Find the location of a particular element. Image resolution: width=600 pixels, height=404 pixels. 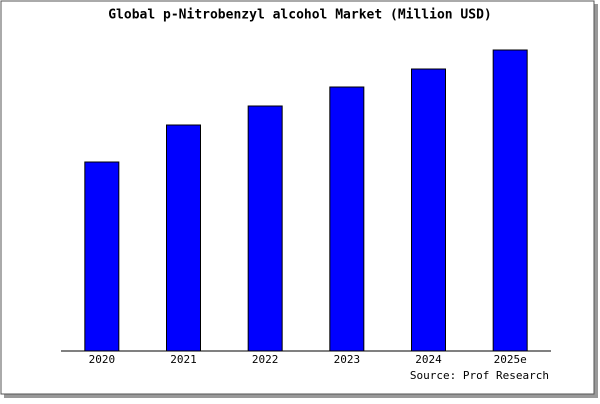

source-note: Source: Prof Research is located at coordinates (479, 375).